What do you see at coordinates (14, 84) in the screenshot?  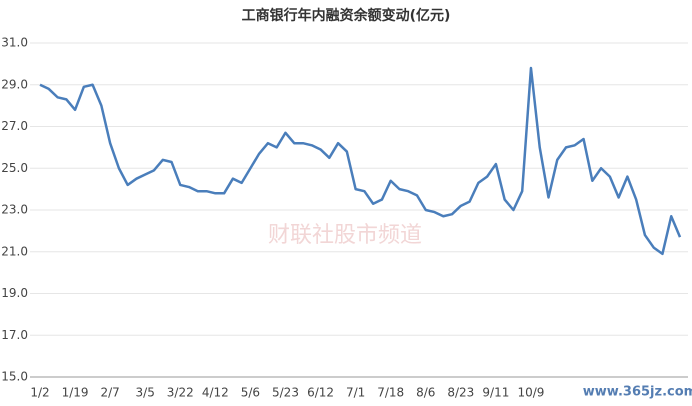 I see `y-tick-label: 29.0` at bounding box center [14, 84].